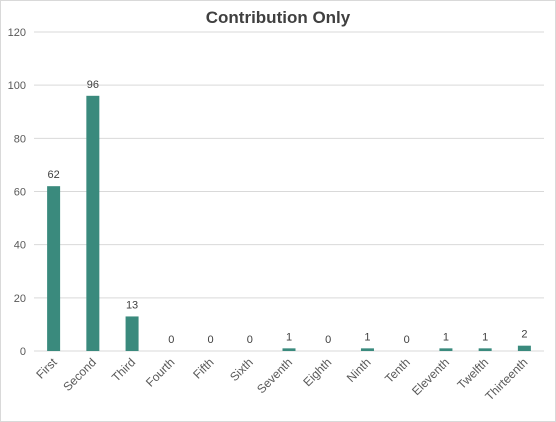 This screenshot has height=422, width=556. I want to click on bar-seventh, so click(289, 349).